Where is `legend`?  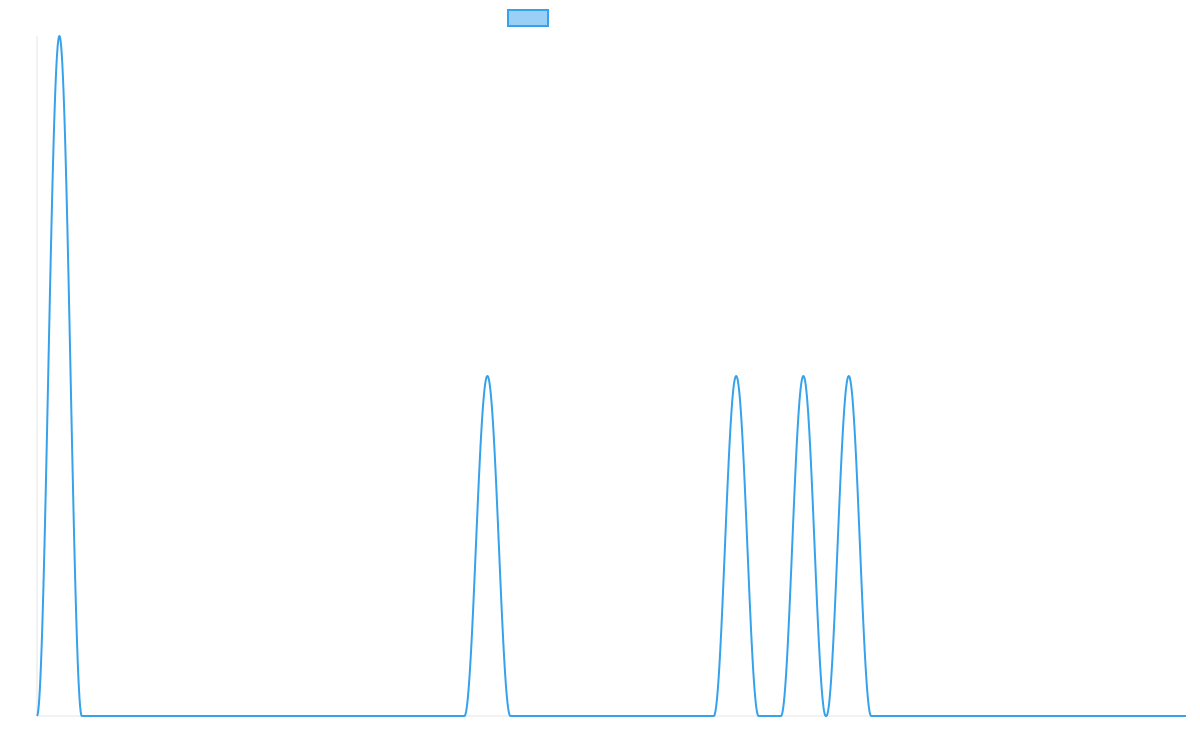
legend is located at coordinates (528, 18).